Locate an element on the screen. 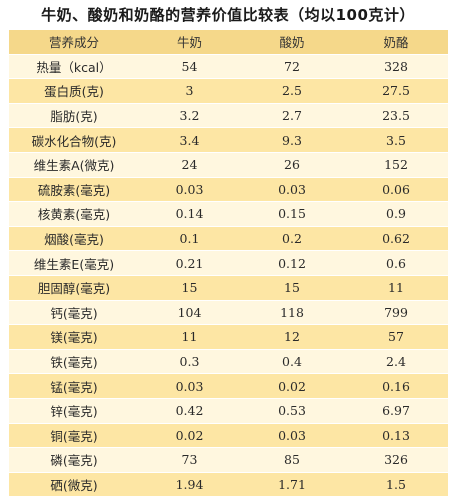 The image size is (456, 498). table-row: 热量（kcal） 54 72 328 is located at coordinates (228, 67).